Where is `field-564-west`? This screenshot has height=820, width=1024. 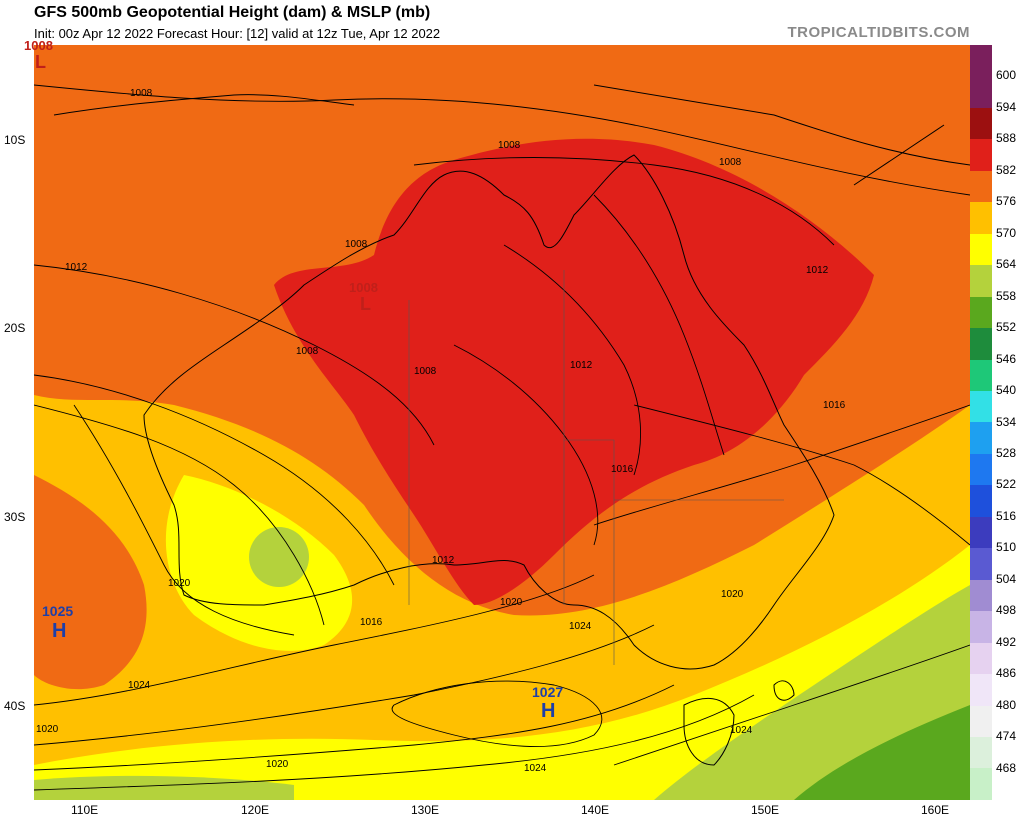
field-564-west is located at coordinates (279, 557).